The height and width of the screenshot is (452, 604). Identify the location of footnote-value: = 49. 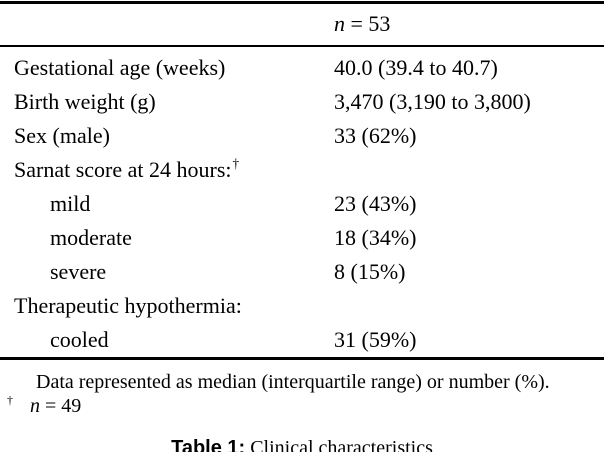
(63, 406).